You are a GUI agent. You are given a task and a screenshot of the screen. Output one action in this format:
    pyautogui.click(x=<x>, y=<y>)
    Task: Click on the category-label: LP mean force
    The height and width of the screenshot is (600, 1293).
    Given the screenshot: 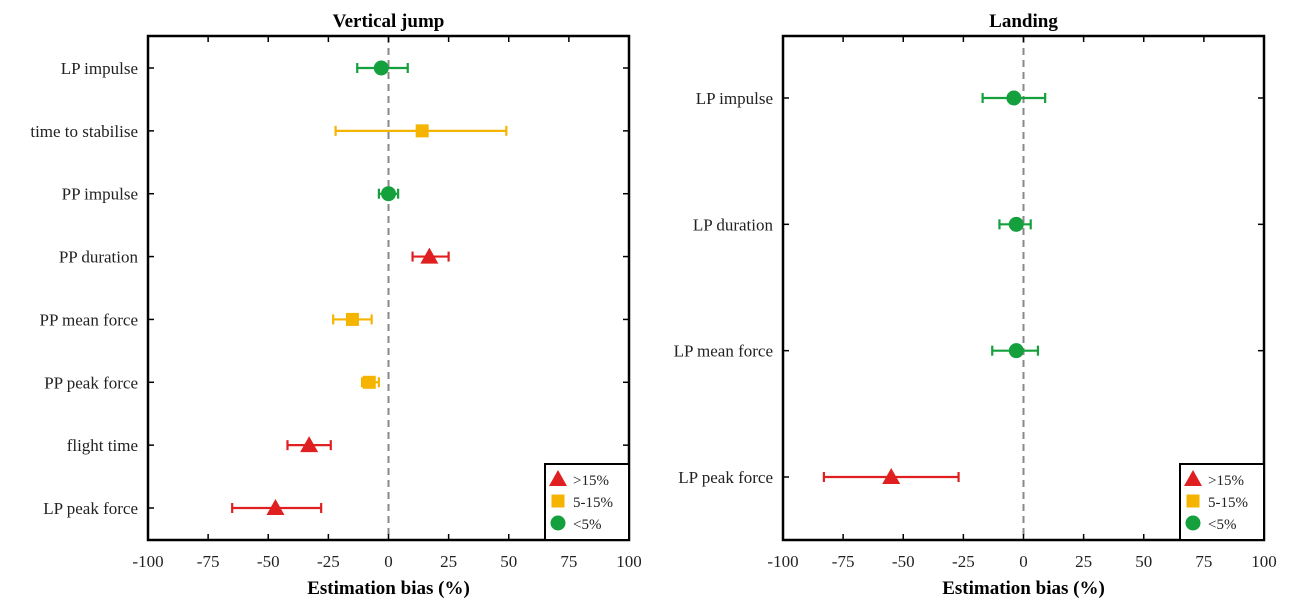 What is the action you would take?
    pyautogui.click(x=723, y=351)
    